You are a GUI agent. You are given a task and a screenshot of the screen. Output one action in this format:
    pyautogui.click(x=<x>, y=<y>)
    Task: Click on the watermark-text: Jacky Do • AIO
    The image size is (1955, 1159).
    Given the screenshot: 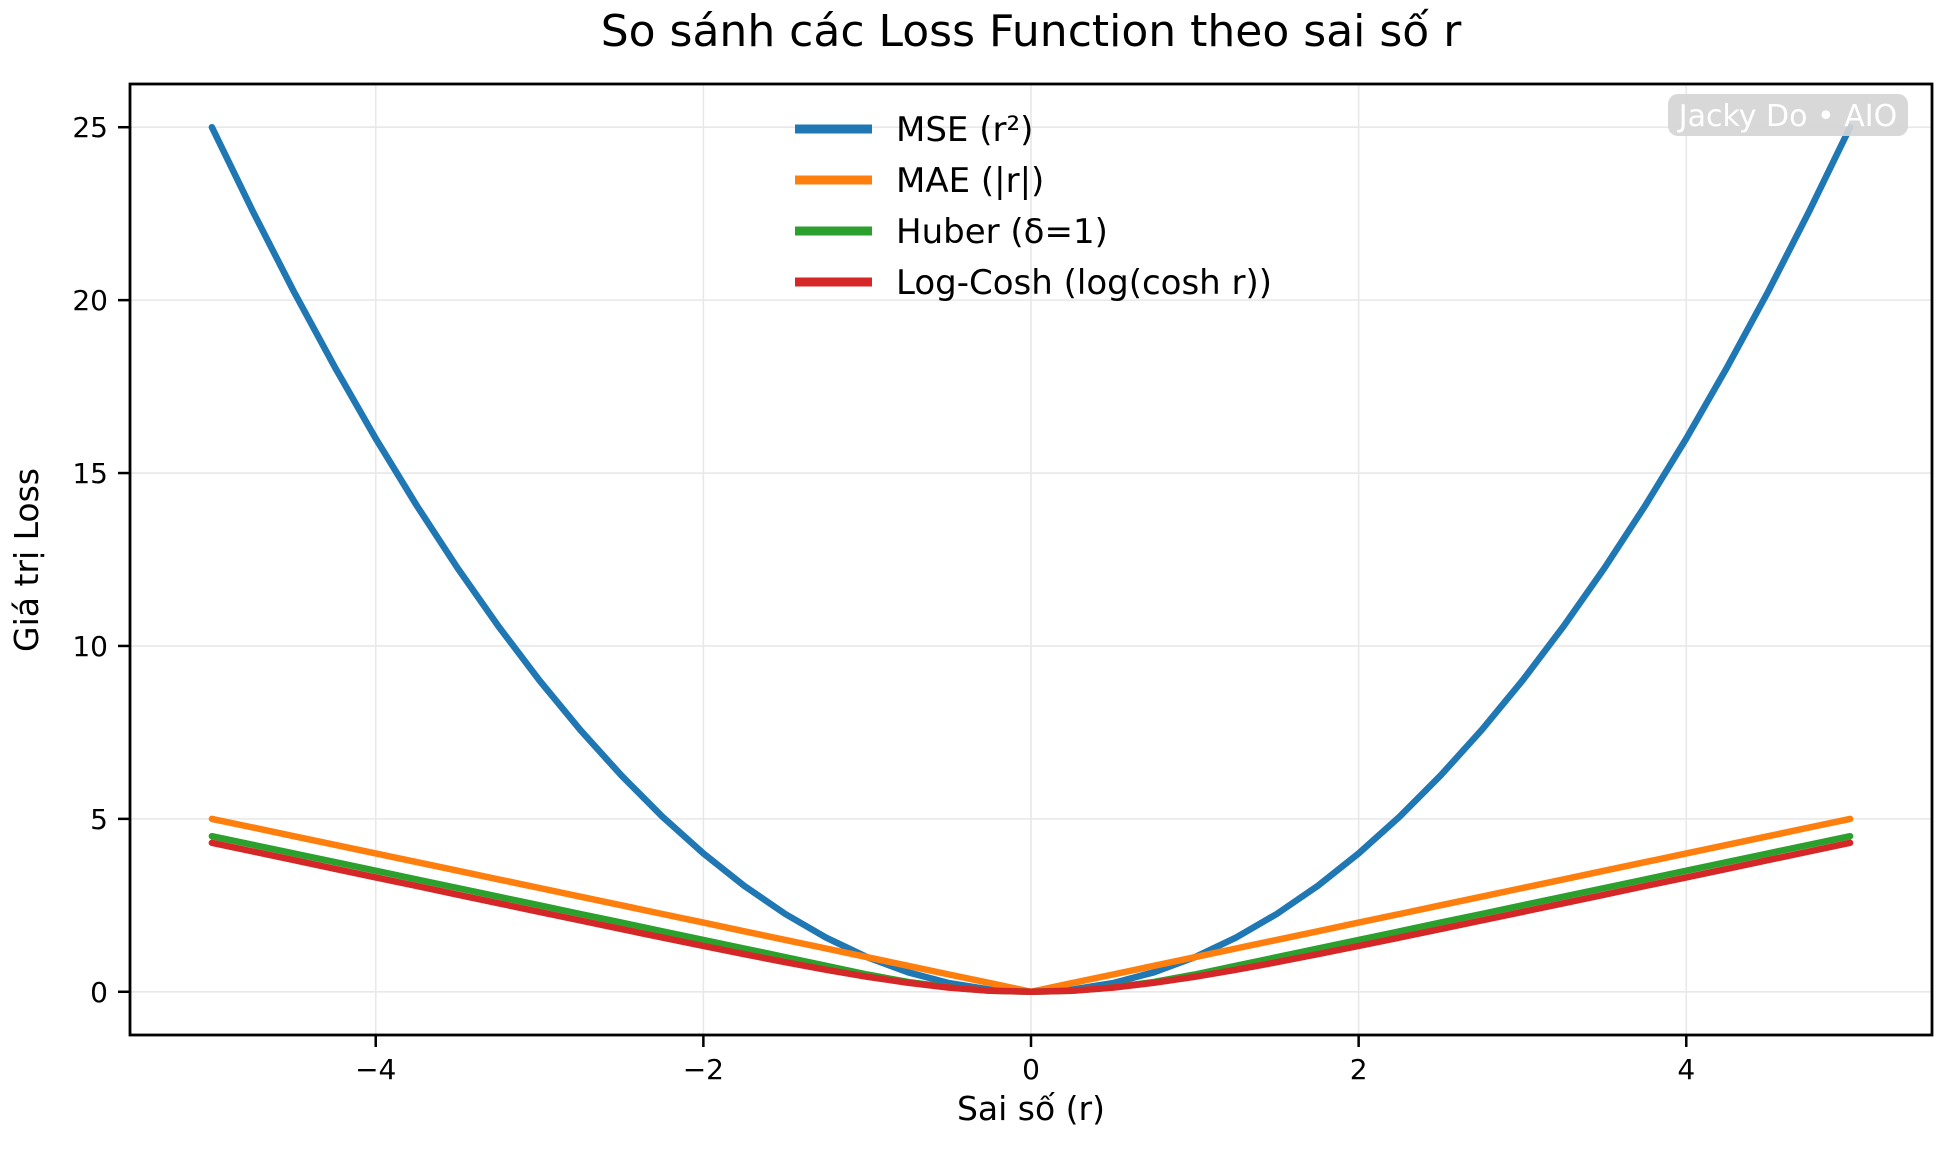 What is the action you would take?
    pyautogui.click(x=1787, y=116)
    